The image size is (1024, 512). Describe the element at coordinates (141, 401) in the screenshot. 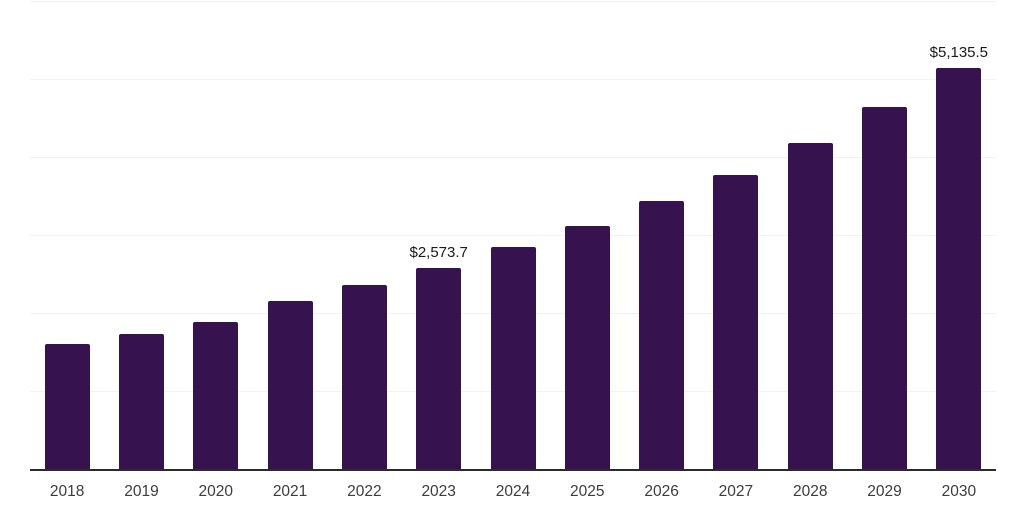

I see `bar-2019` at that location.